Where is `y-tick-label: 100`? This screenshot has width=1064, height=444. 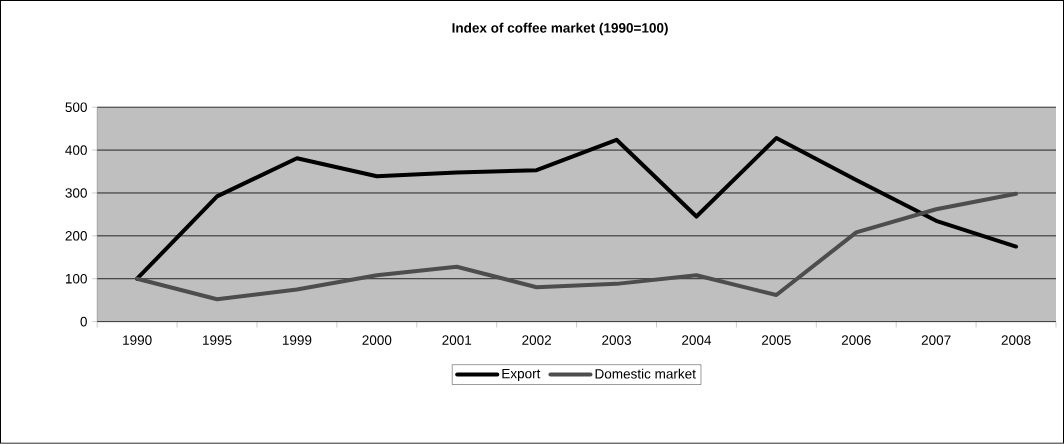
y-tick-label: 100 is located at coordinates (76, 279).